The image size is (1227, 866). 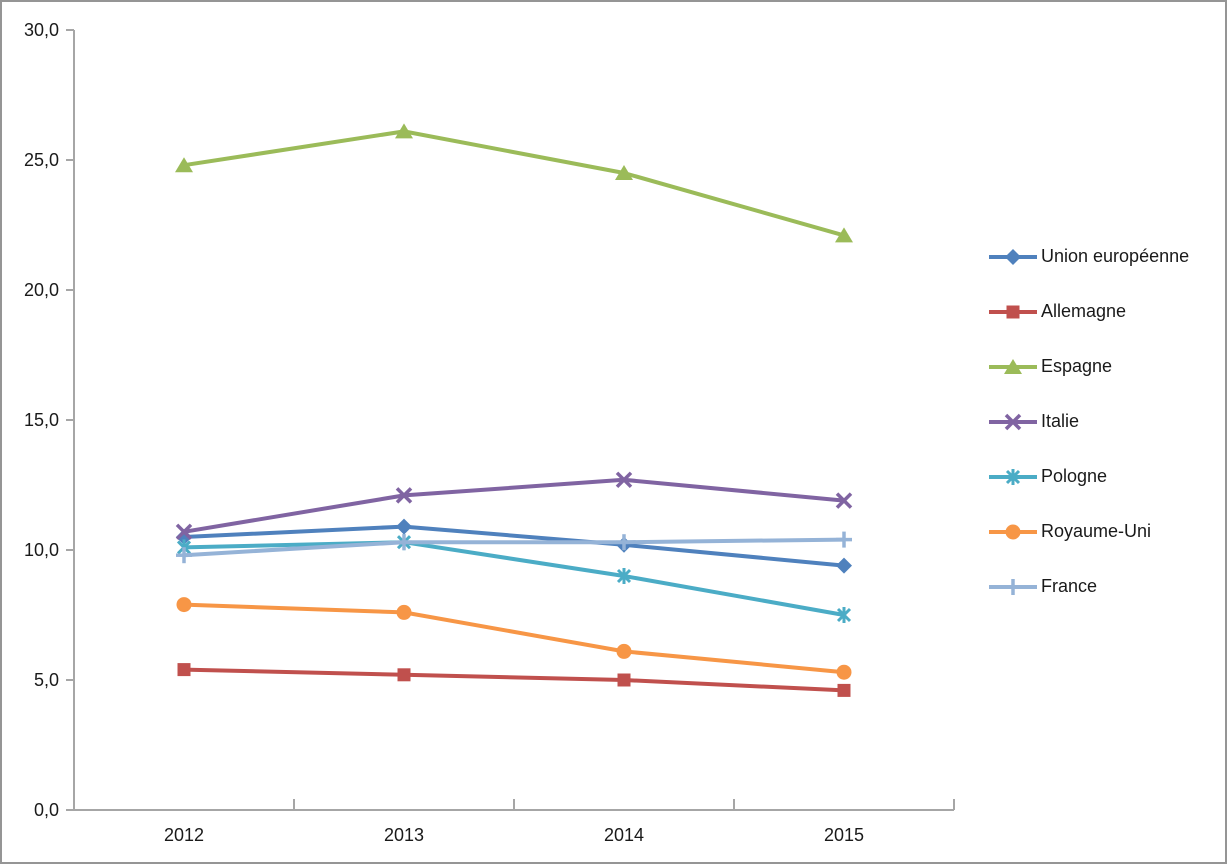 What do you see at coordinates (624, 835) in the screenshot?
I see `x-axis-tick-label: 2014` at bounding box center [624, 835].